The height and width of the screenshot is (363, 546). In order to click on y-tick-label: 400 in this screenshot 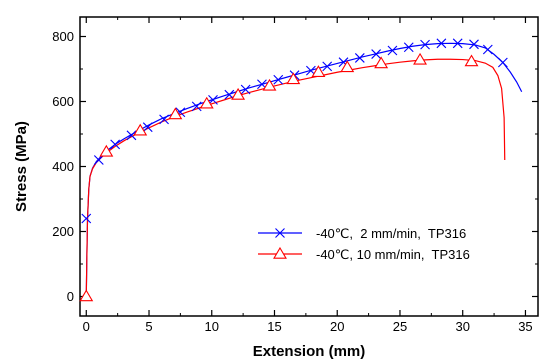, I will do `click(63, 166)`.